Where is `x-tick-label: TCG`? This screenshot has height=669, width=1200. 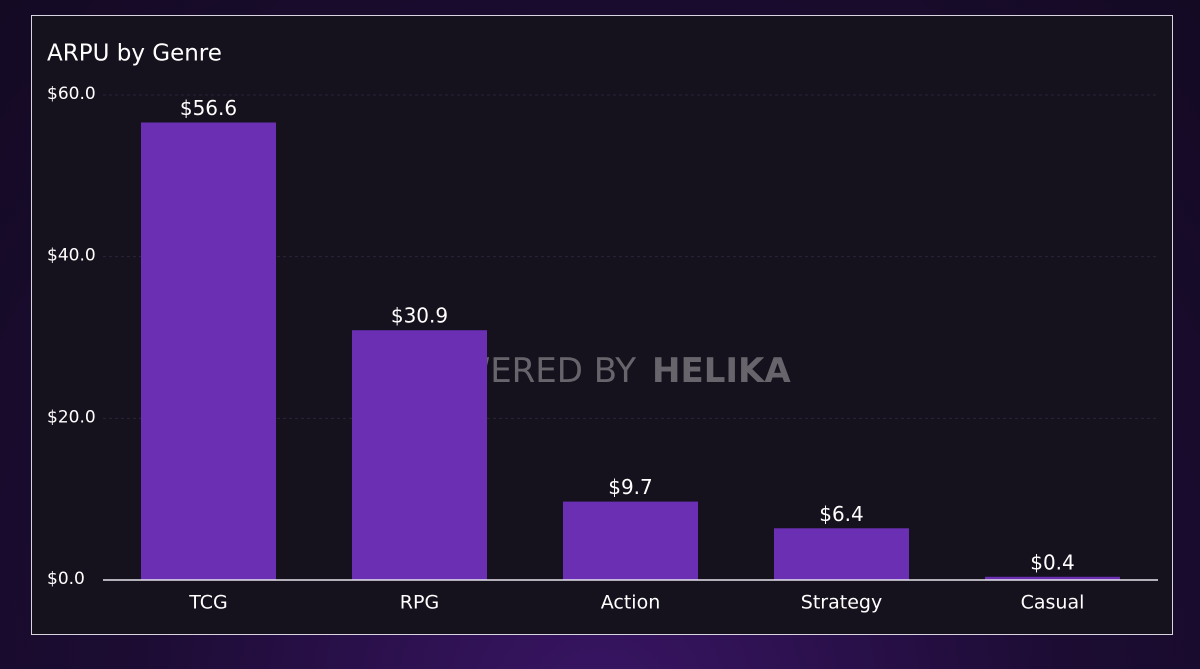
x-tick-label: TCG is located at coordinates (207, 603).